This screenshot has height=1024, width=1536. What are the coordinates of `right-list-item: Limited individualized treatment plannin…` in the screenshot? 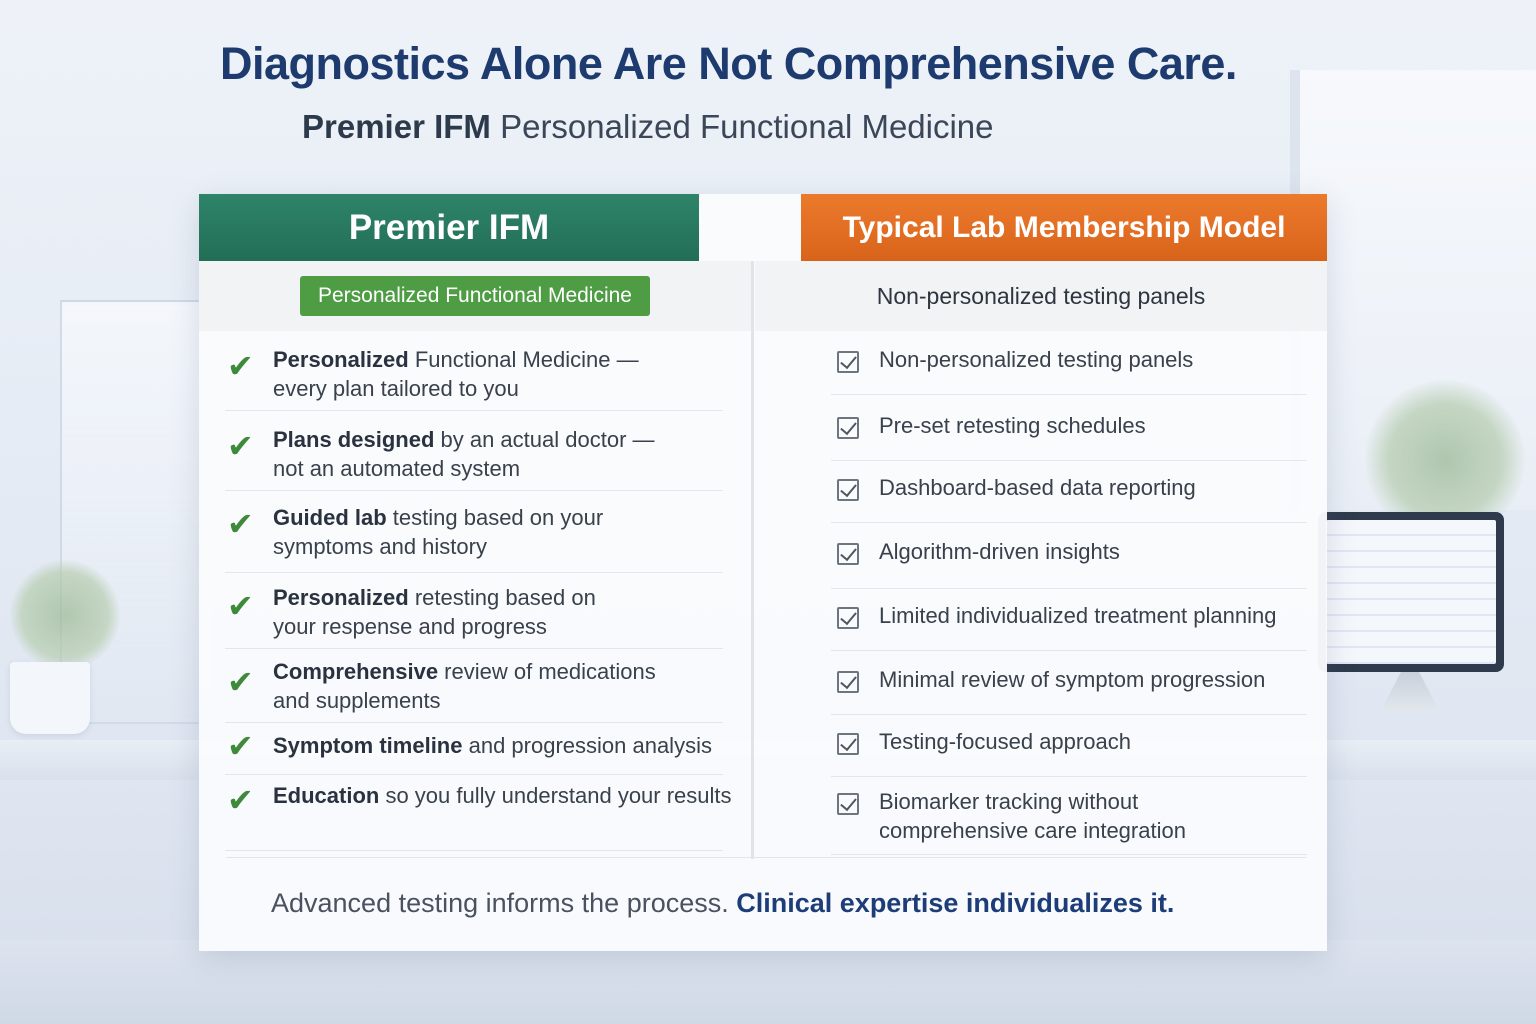 It's located at (1069, 620).